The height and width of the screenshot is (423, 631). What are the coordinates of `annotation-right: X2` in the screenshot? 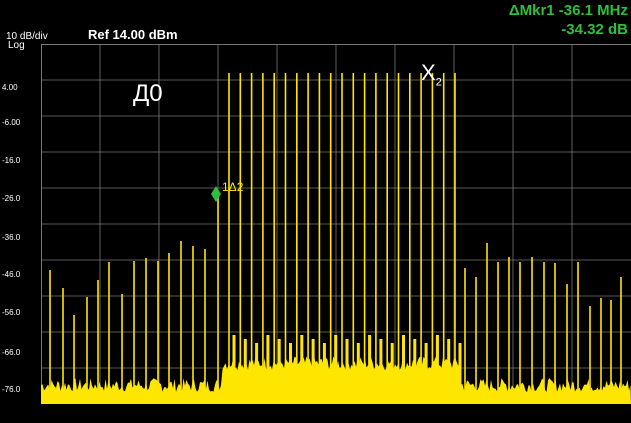 It's located at (431, 74).